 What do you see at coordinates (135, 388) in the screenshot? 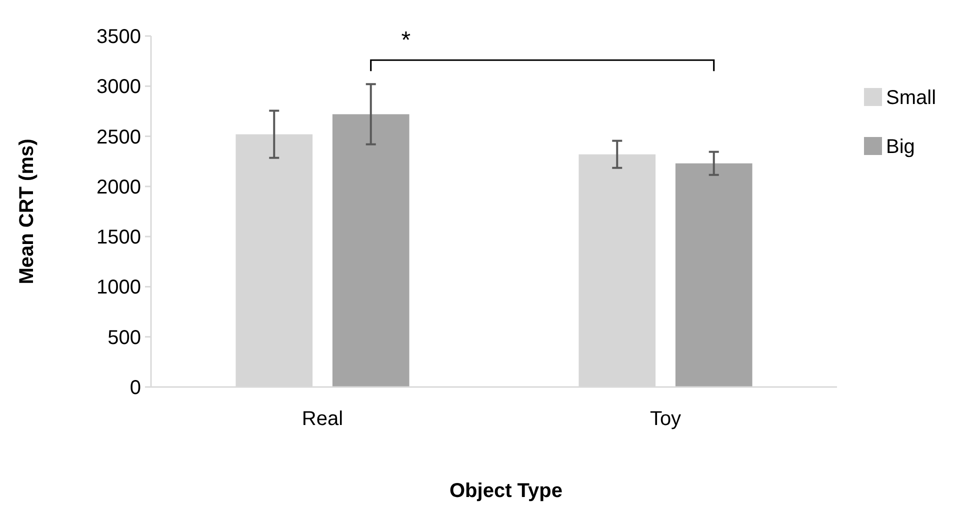
I see `y-tick-label: 0` at bounding box center [135, 388].